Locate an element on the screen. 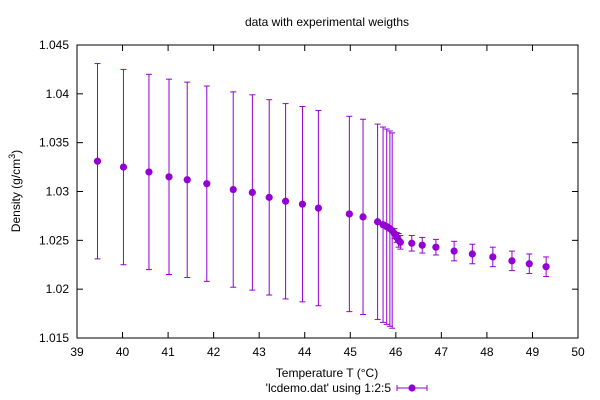 The image size is (600, 400). y-axis-label-suffix: ) is located at coordinates (16, 152).